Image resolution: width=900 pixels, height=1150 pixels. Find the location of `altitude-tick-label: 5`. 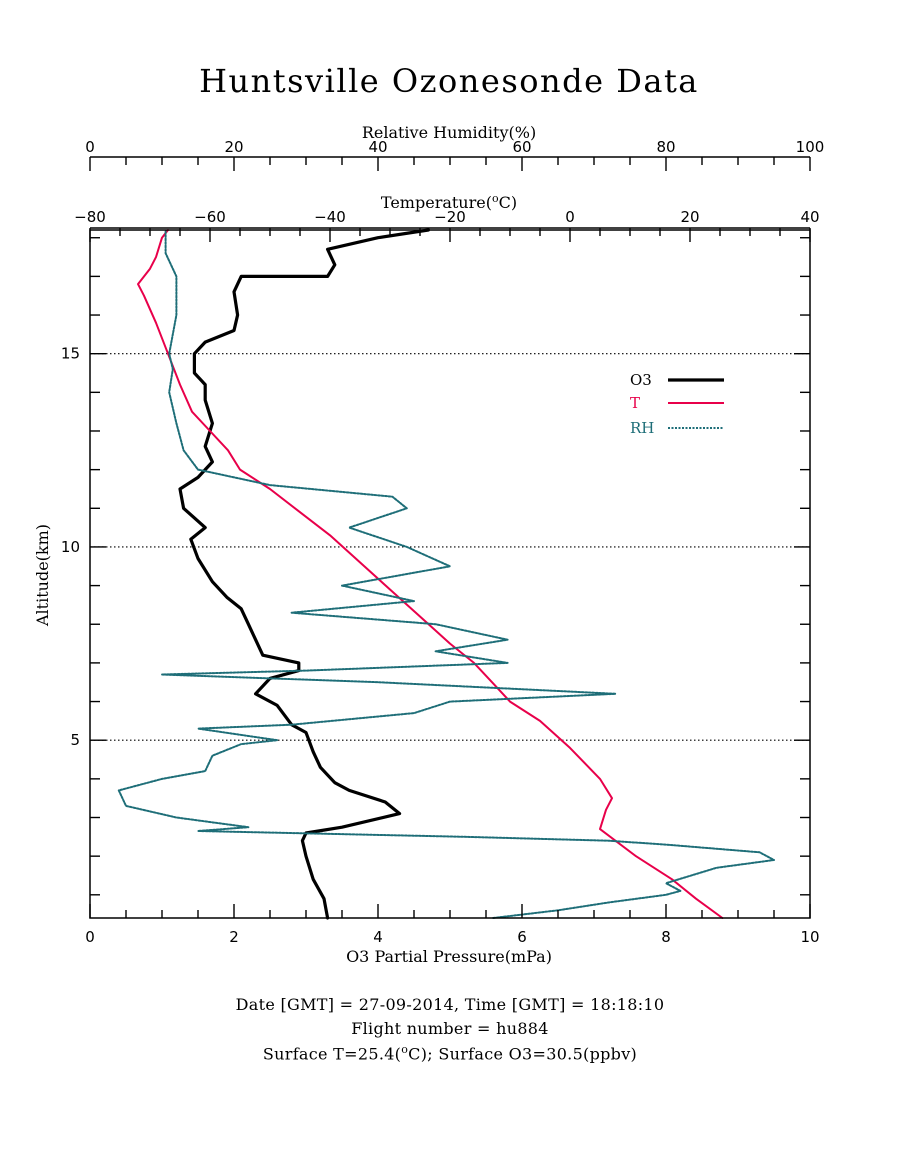

altitude-tick-label: 5 is located at coordinates (75, 740).